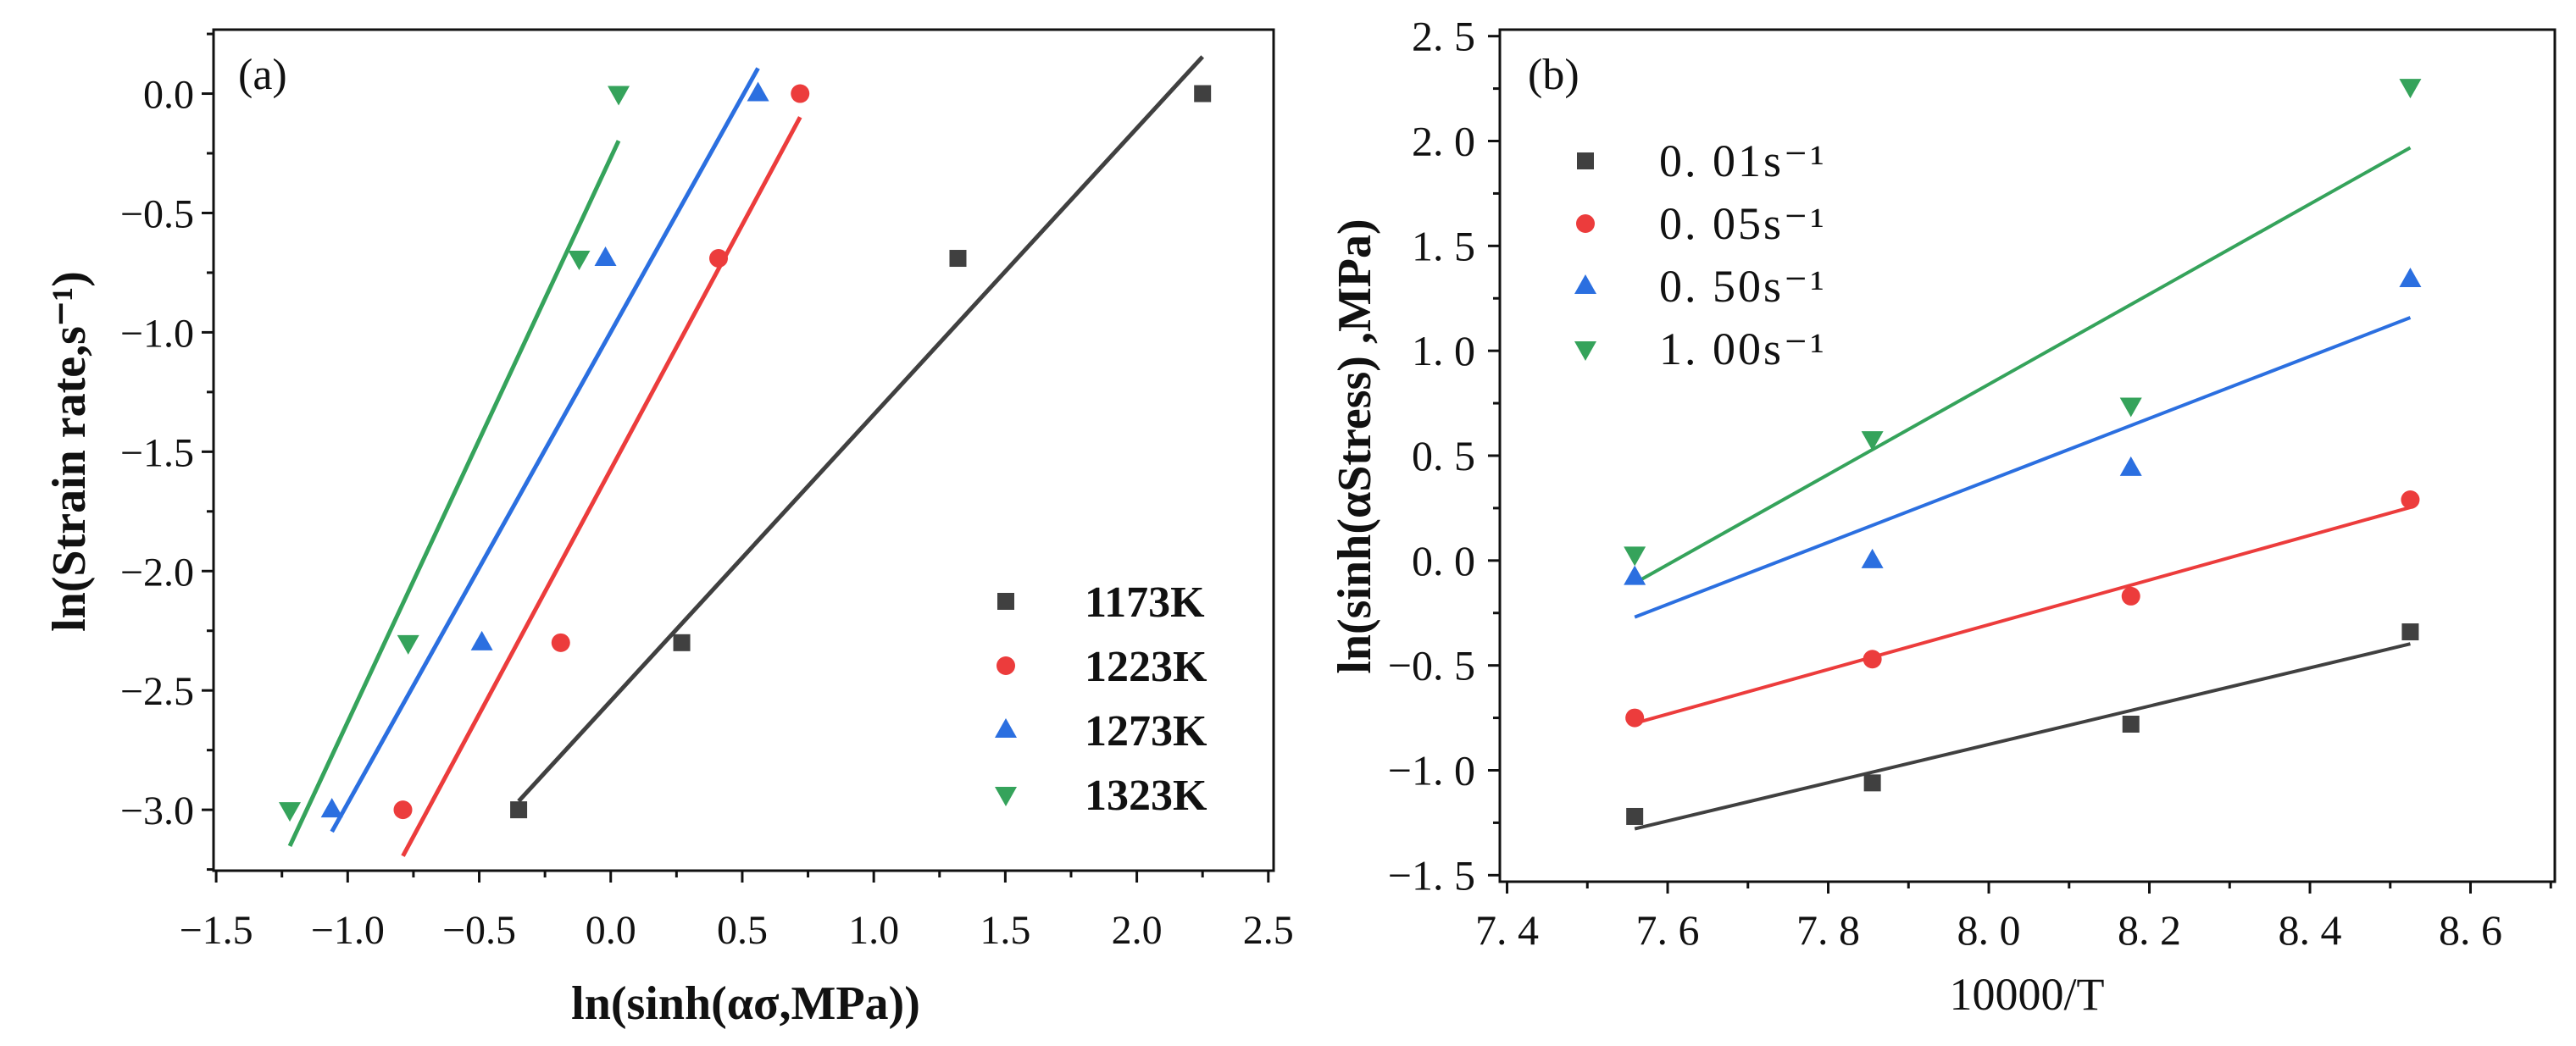 This screenshot has height=1046, width=2576. Describe the element at coordinates (348, 930) in the screenshot. I see `panel-a-x-tick-label: −1.0` at that location.